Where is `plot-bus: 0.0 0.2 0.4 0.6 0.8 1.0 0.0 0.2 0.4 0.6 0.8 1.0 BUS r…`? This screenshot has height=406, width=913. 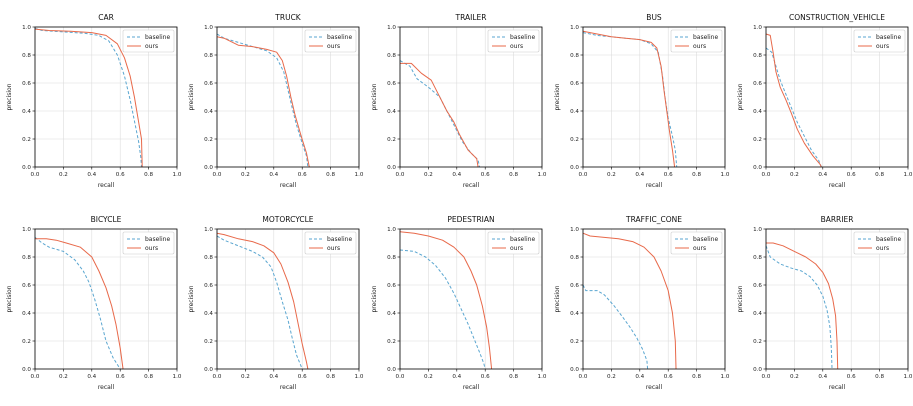 plot-bus: 0.0 0.2 0.4 0.6 0.8 1.0 0.0 0.2 0.4 0.6 0.8 1.0 BUS r… is located at coordinates (642, 101).